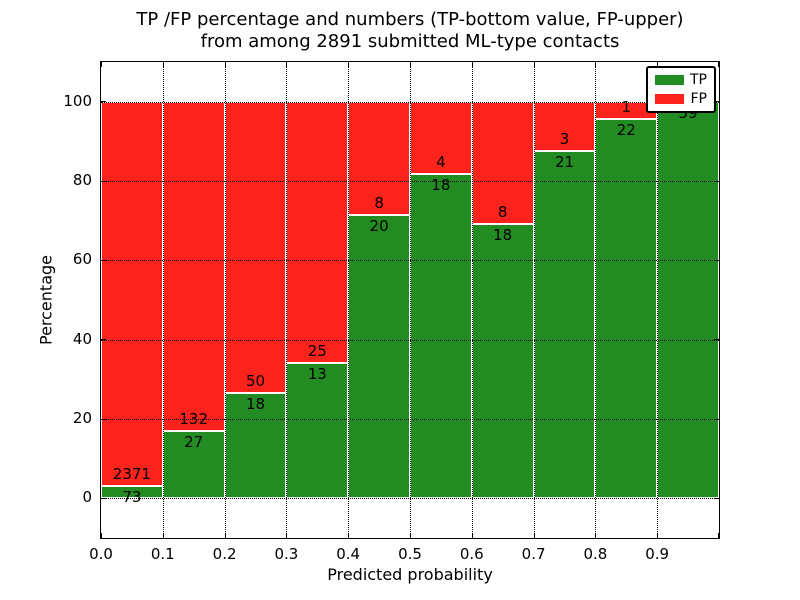 Image resolution: width=800 pixels, height=600 pixels. Describe the element at coordinates (317, 373) in the screenshot. I see `bar-label-tp: 13` at that location.